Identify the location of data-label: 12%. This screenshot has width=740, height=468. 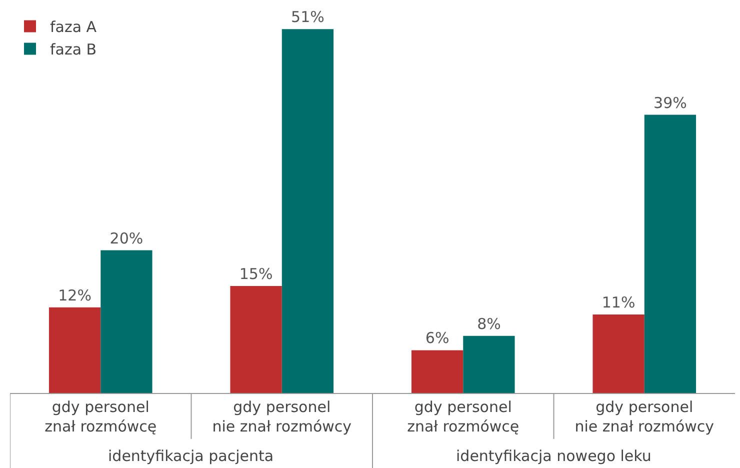
(75, 295).